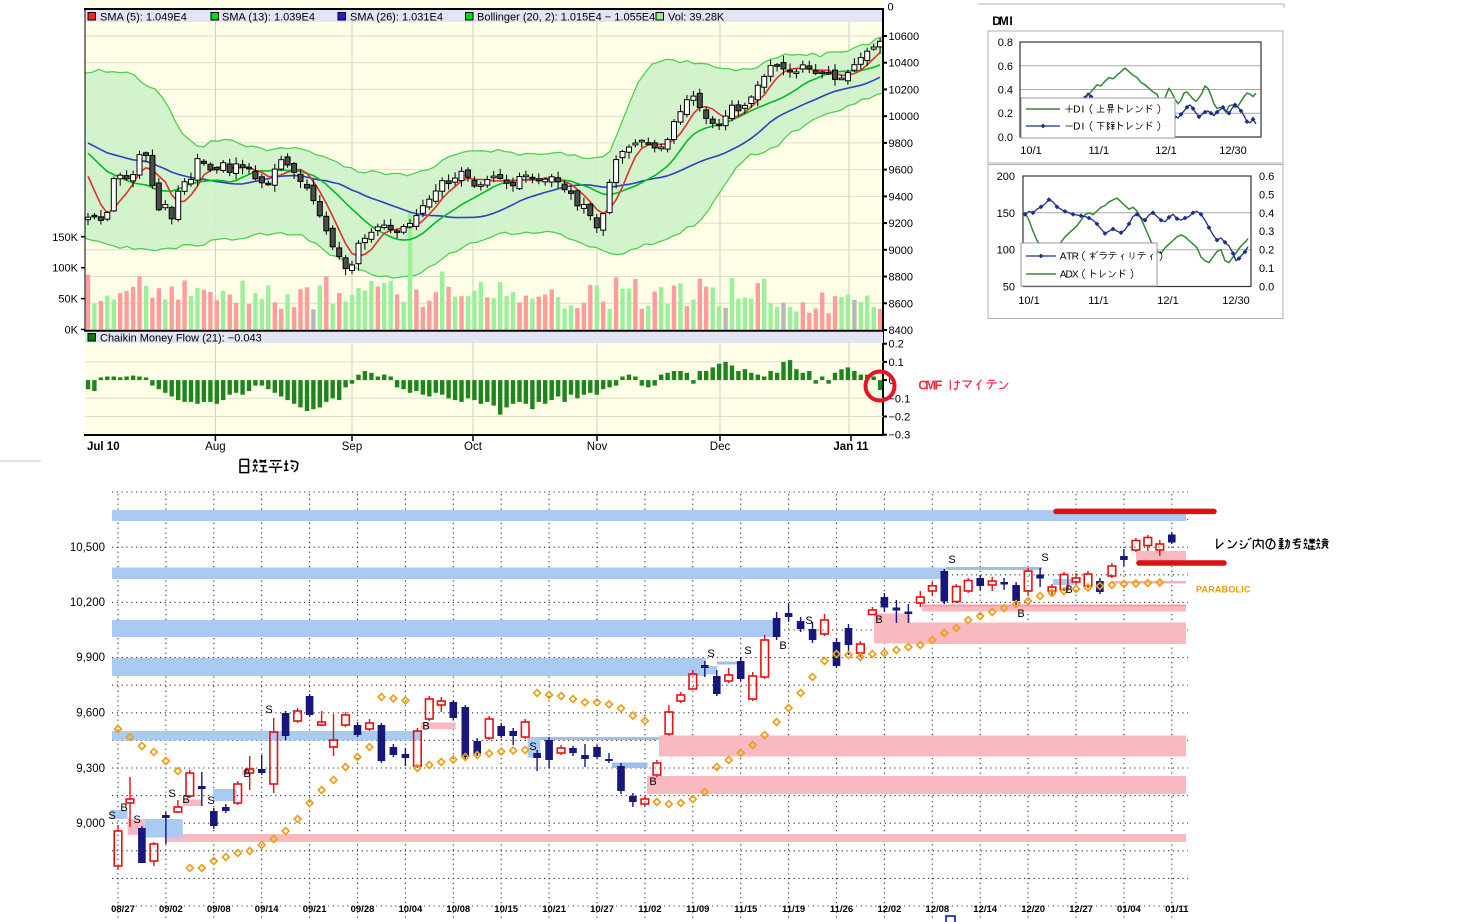 The height and width of the screenshot is (922, 1464). Describe the element at coordinates (1075, 275) in the screenshot. I see `svg-text: X` at that location.